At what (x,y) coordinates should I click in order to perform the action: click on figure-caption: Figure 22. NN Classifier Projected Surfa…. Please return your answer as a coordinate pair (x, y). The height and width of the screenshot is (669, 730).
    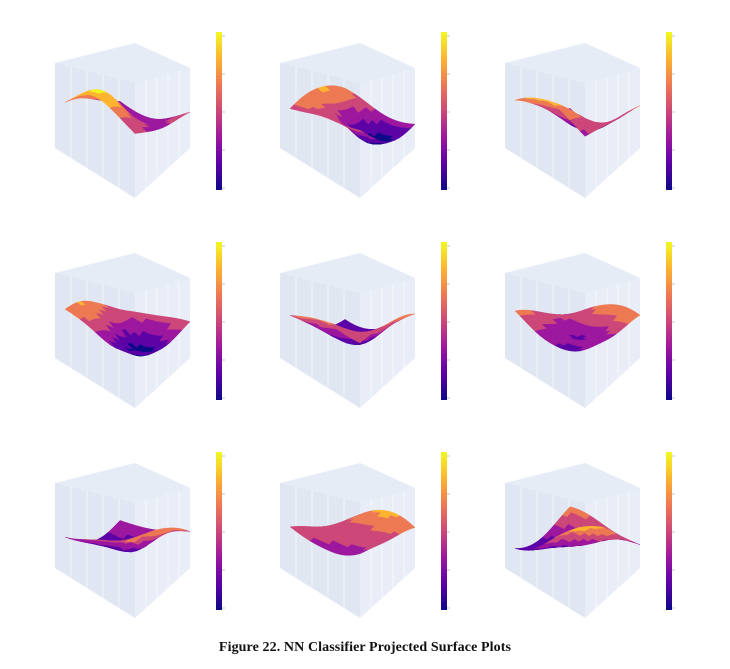
    Looking at the image, I should click on (365, 647).